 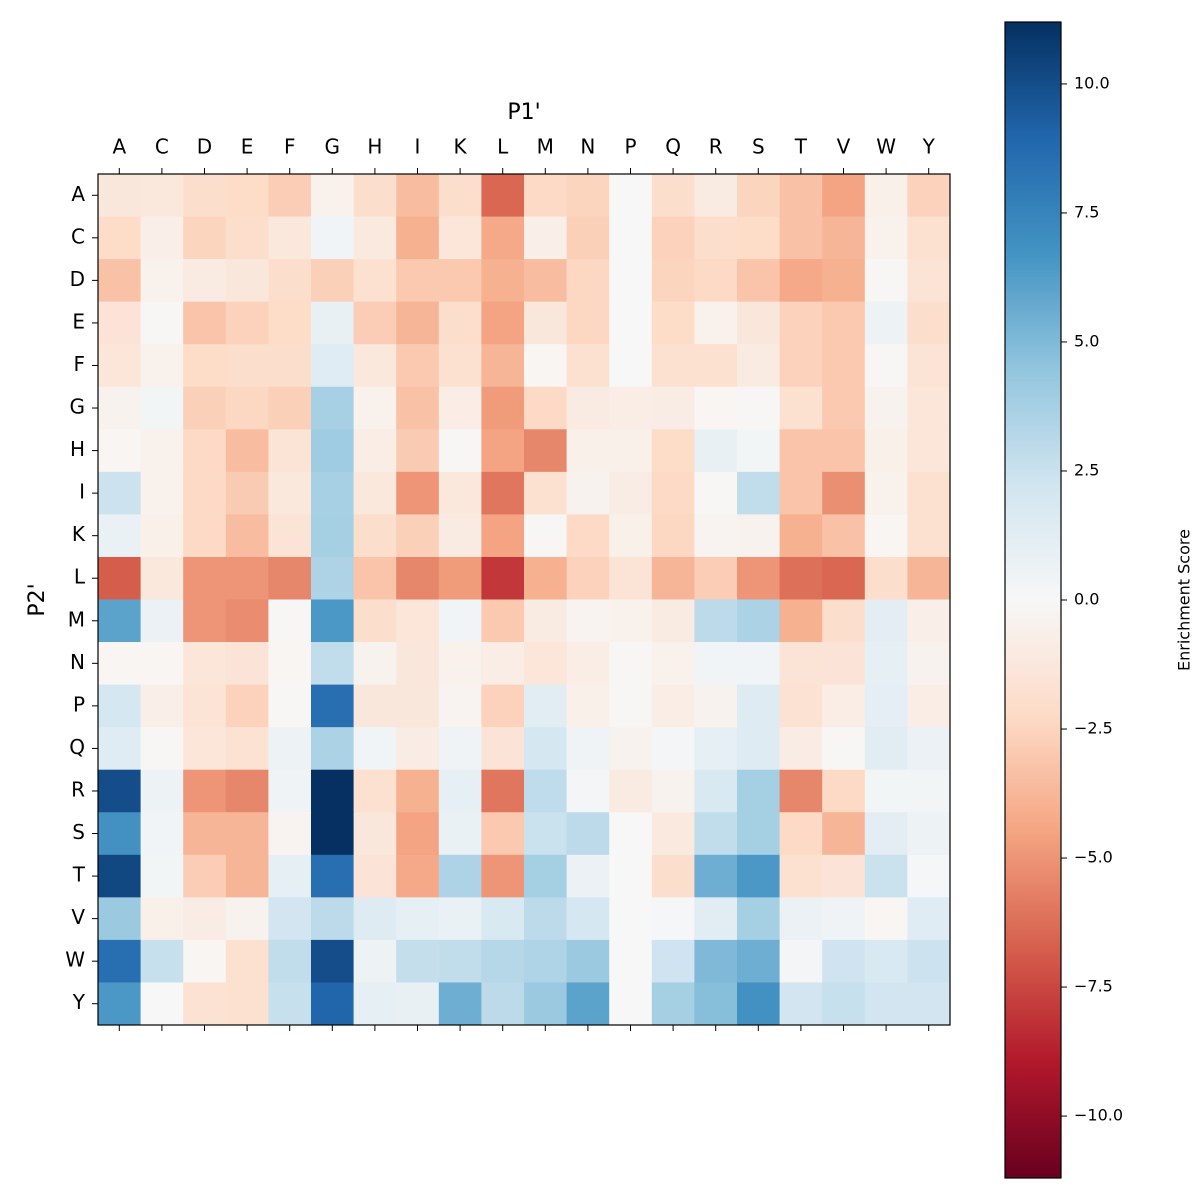 What do you see at coordinates (77, 747) in the screenshot?
I see `y-tick-label: Q` at bounding box center [77, 747].